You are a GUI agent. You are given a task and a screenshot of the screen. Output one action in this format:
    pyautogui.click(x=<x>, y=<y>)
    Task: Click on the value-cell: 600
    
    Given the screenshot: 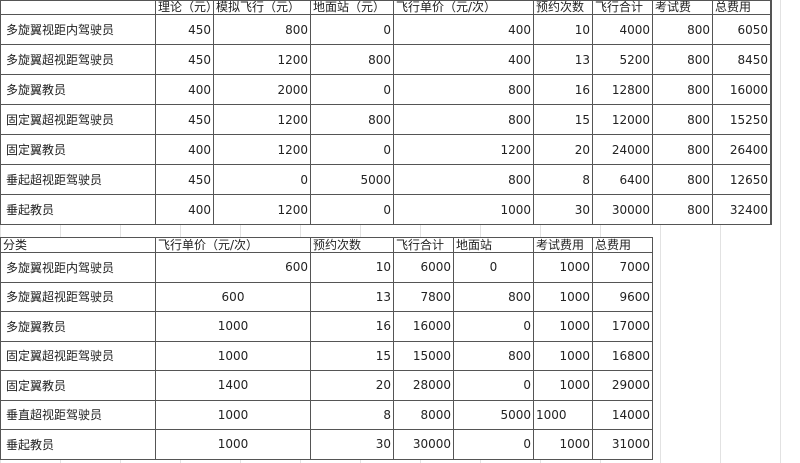 What is the action you would take?
    pyautogui.click(x=233, y=267)
    